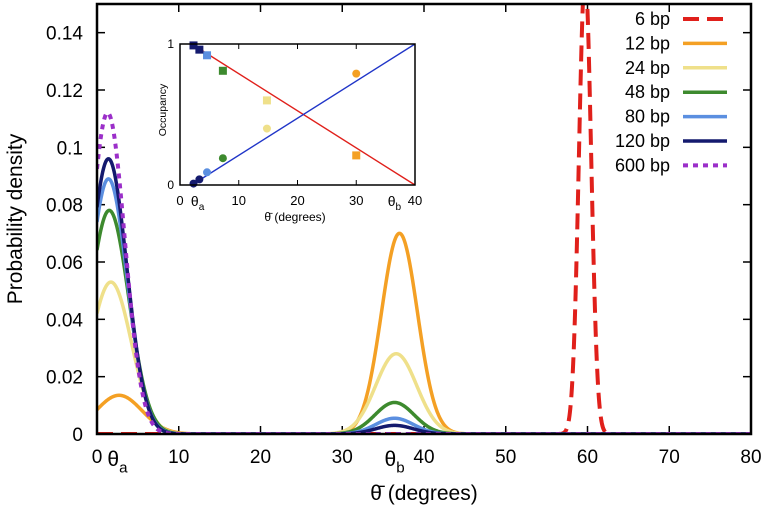 The image size is (766, 507). I want to click on y-tick-label: 0.04, so click(64, 320).